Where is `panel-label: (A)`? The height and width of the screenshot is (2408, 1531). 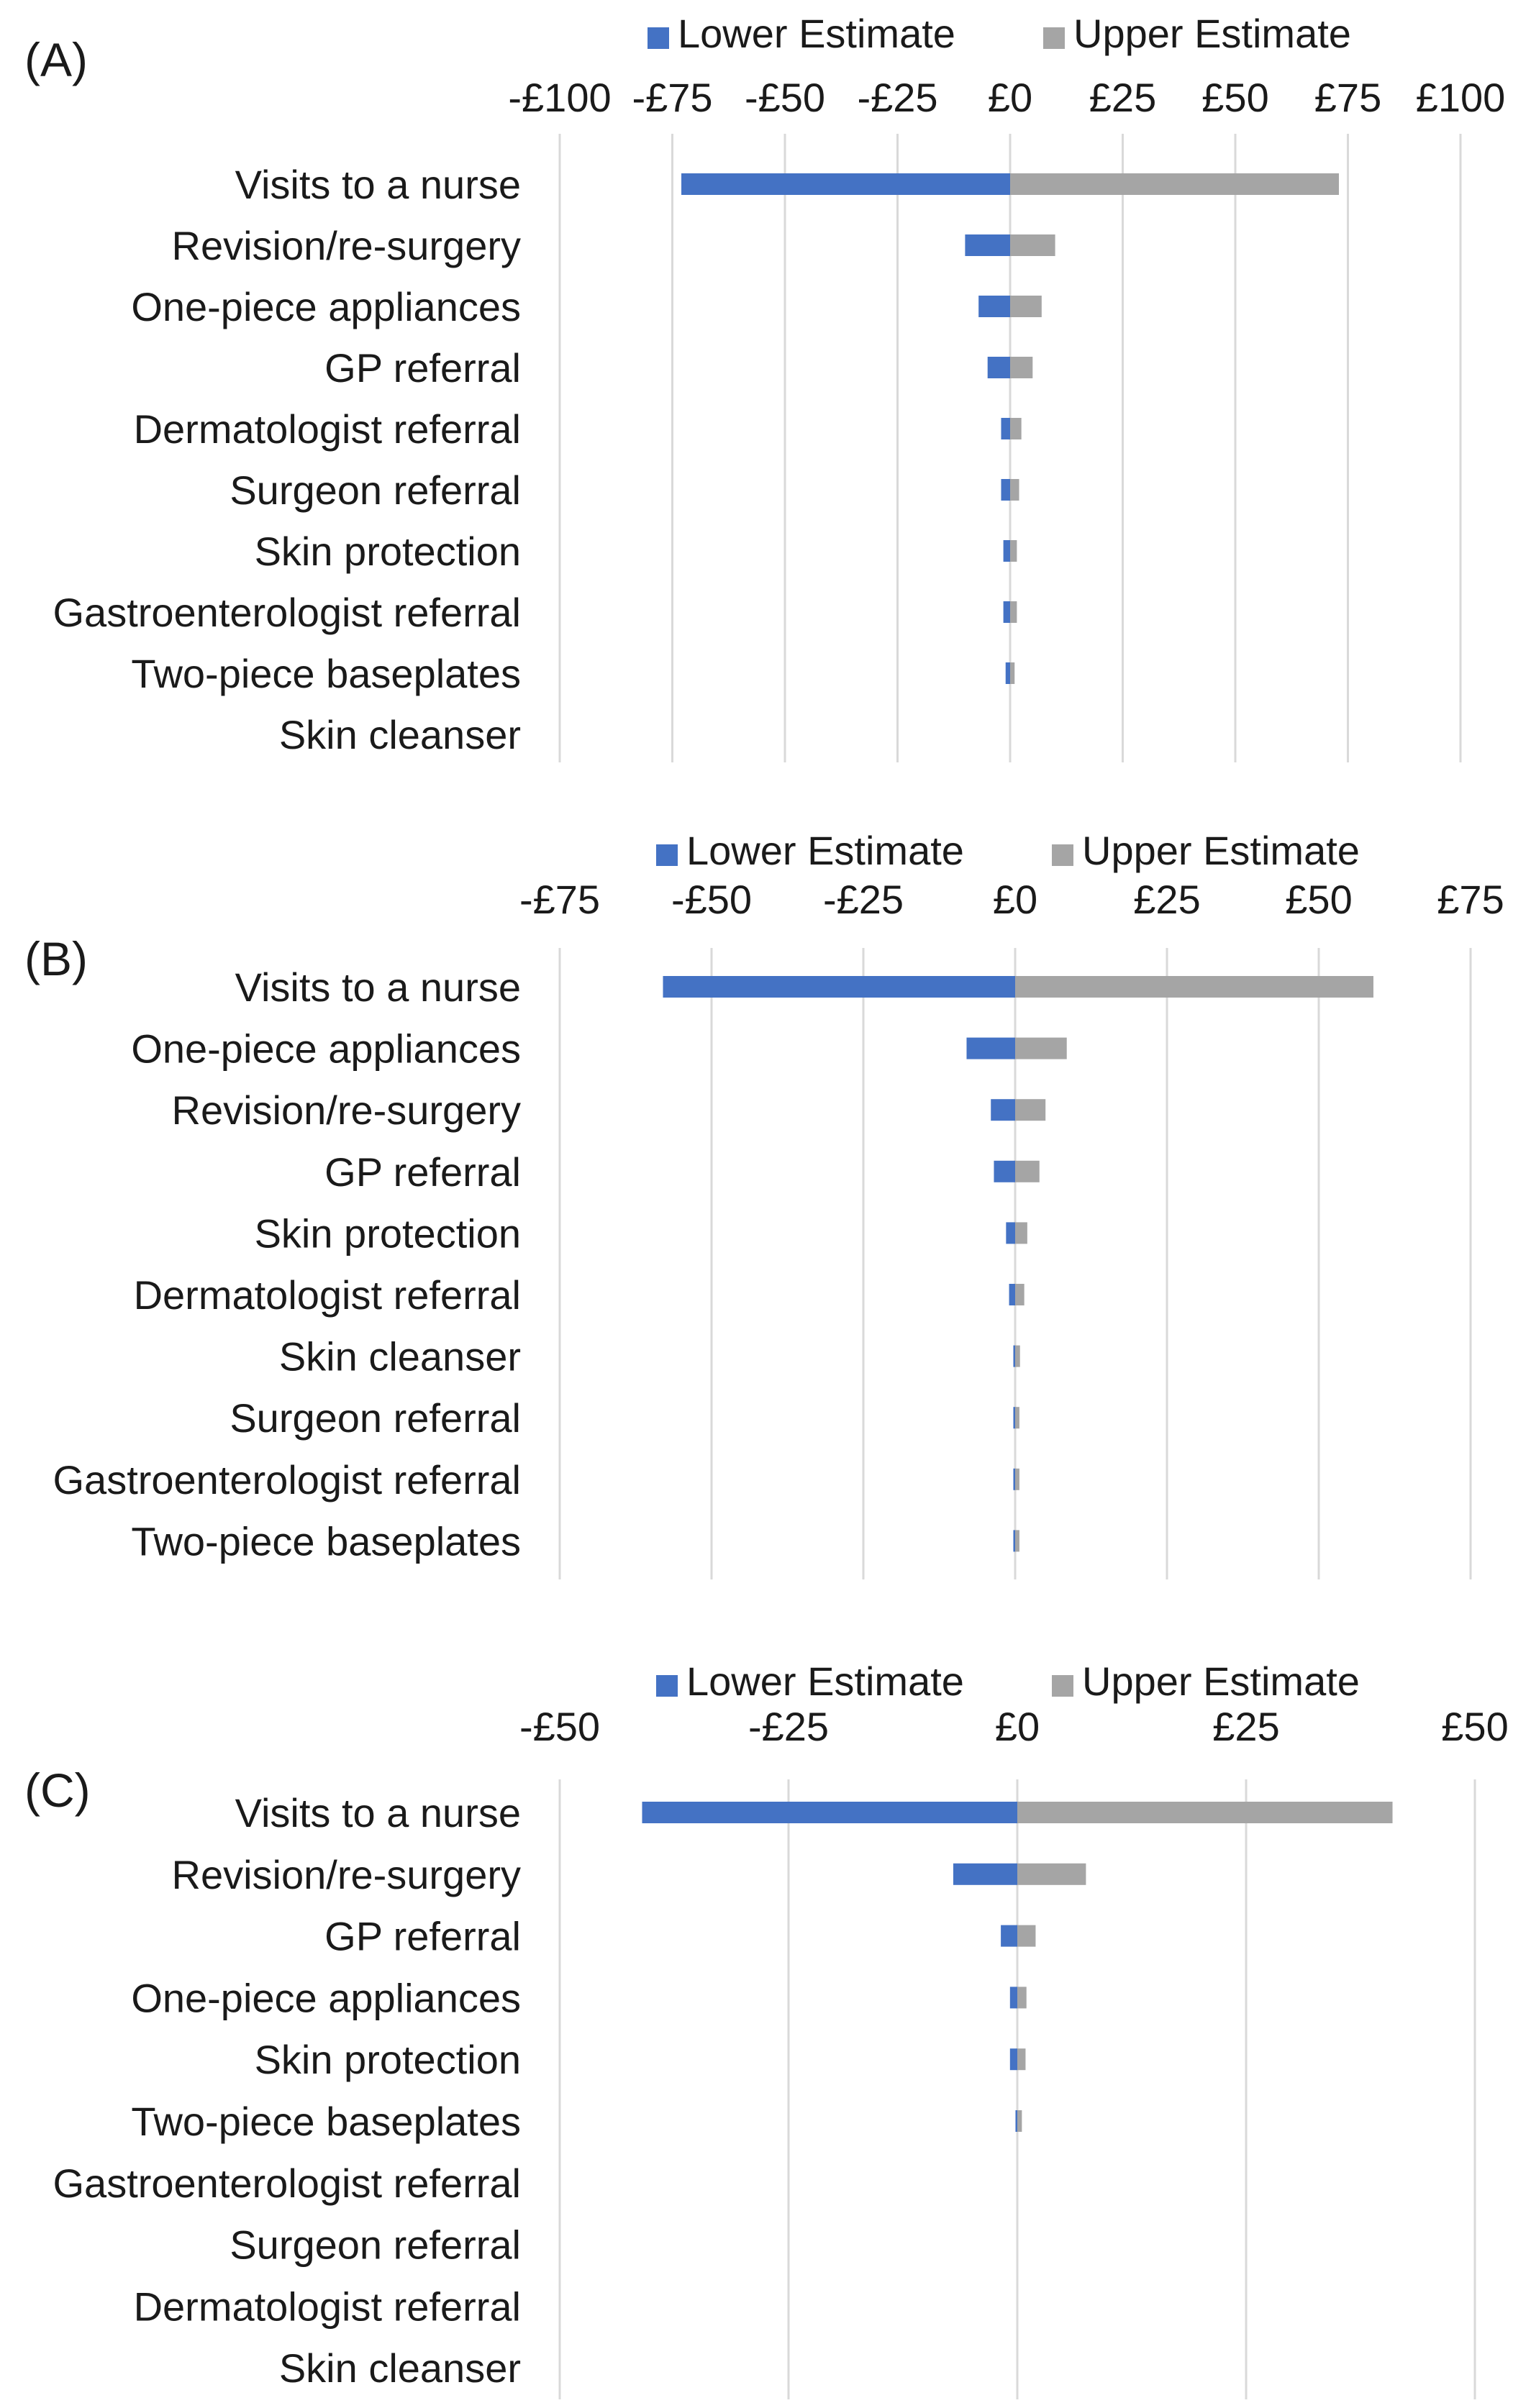
panel-label: (A) is located at coordinates (56, 59).